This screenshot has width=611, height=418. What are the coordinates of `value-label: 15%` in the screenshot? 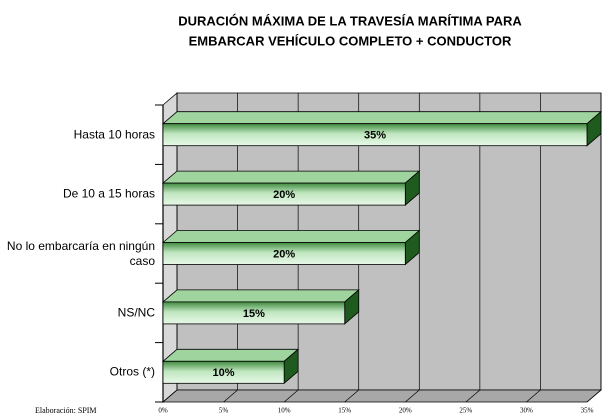 It's located at (254, 314).